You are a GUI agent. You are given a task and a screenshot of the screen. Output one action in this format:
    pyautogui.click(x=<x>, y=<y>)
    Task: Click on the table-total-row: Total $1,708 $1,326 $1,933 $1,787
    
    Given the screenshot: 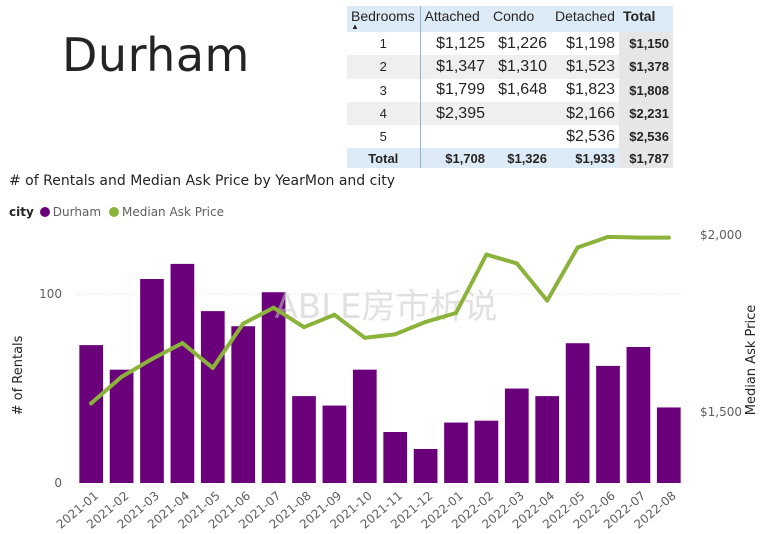 What is the action you would take?
    pyautogui.click(x=510, y=158)
    